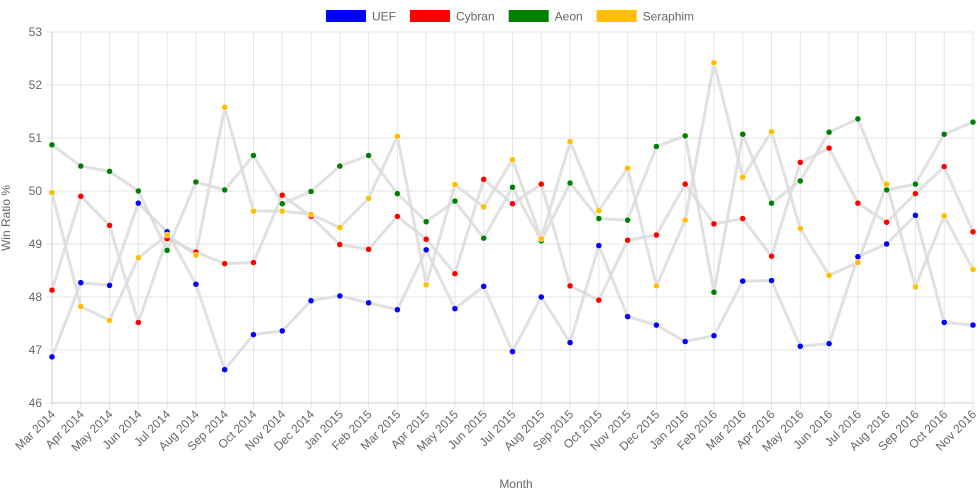 This screenshot has width=980, height=495. What do you see at coordinates (36, 244) in the screenshot?
I see `y-tick-label: 49` at bounding box center [36, 244].